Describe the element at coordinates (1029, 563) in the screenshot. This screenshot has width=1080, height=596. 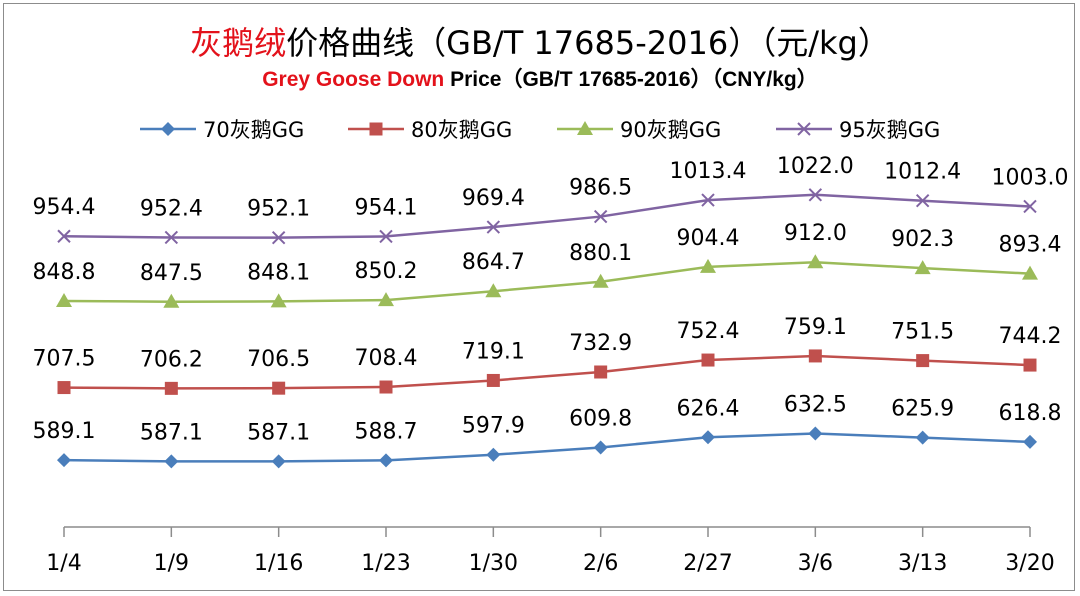
I see `x-tick-label: 3/20` at that location.